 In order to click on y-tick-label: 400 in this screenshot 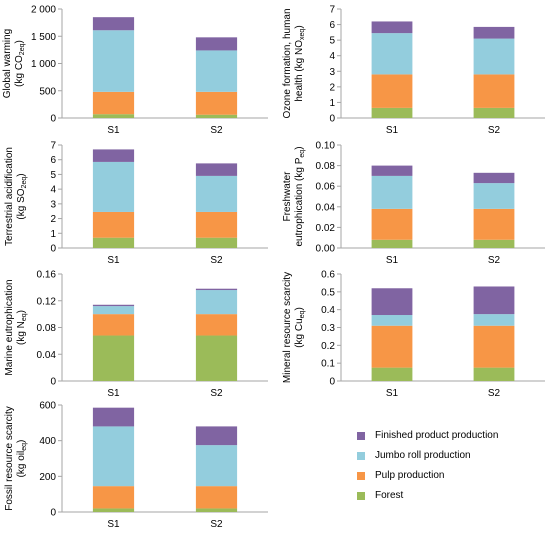, I will do `click(47, 441)`.